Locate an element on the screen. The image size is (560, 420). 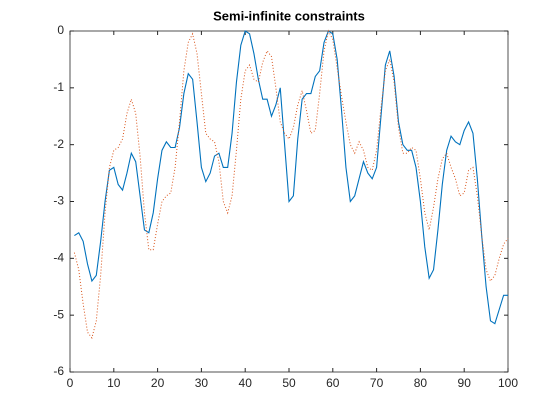
x-tick-label: 0 is located at coordinates (70, 383).